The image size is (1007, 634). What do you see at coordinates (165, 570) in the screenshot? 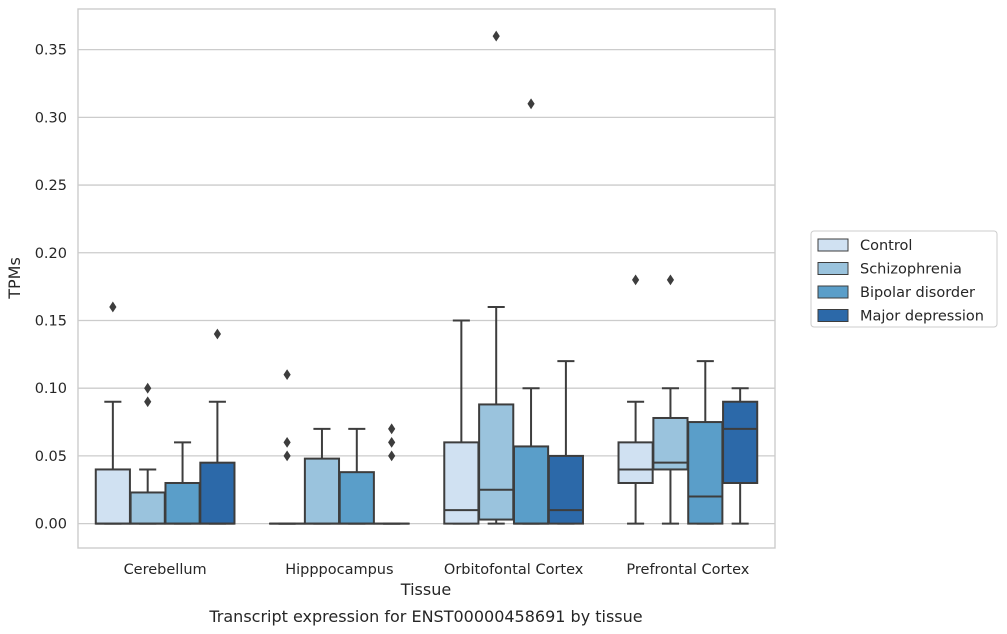
I see `x-tick-label: Cerebellum` at bounding box center [165, 570].